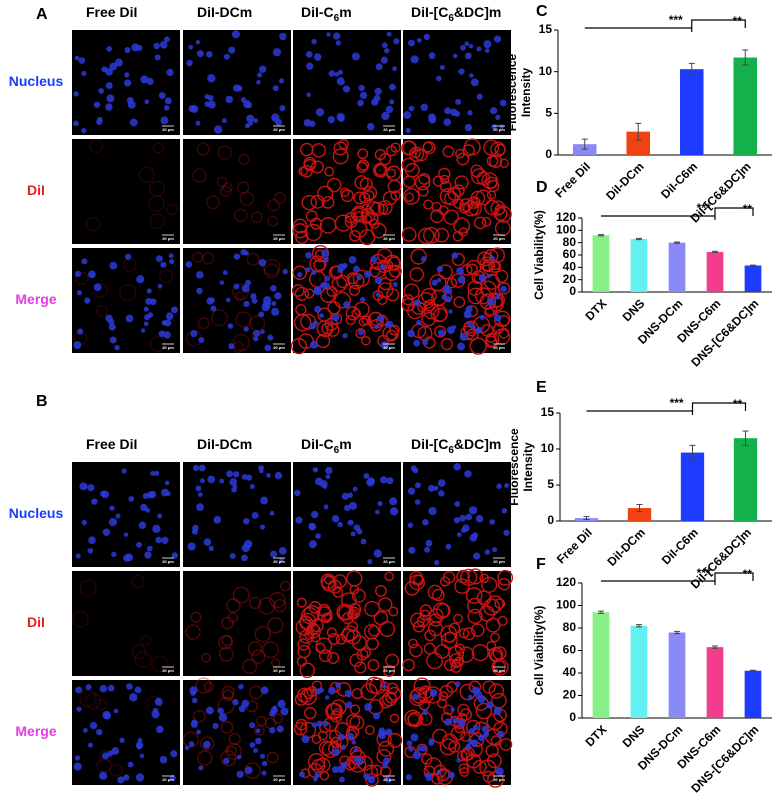 The width and height of the screenshot is (784, 809). Describe the element at coordinates (748, 574) in the screenshot. I see `significance-label: **` at that location.